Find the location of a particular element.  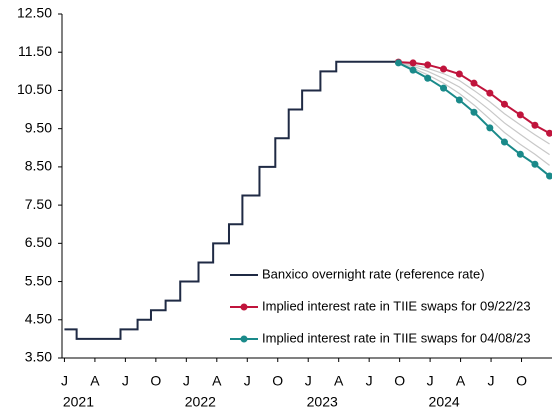

y-tick-label: 12.50 is located at coordinates (34, 13).